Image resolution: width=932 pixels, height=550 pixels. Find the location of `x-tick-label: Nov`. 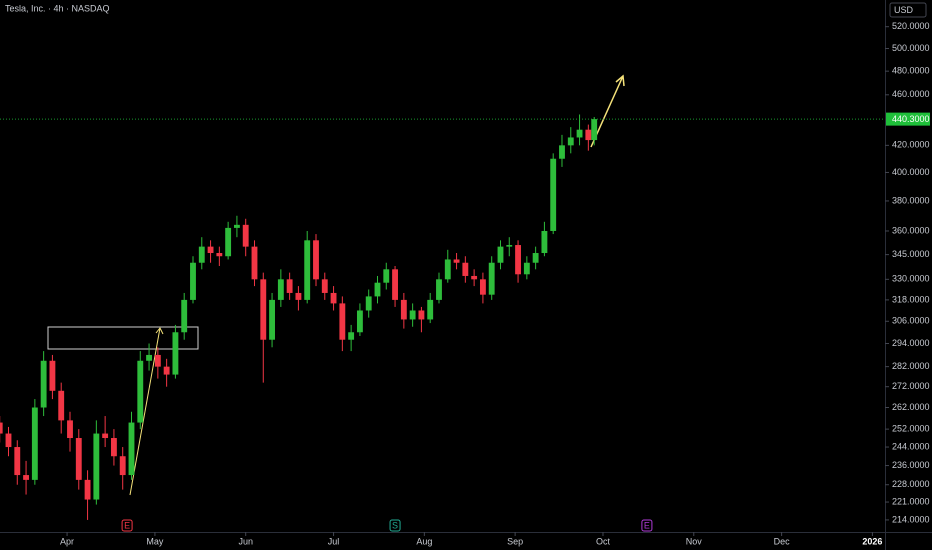

x-tick-label: Nov is located at coordinates (694, 541).